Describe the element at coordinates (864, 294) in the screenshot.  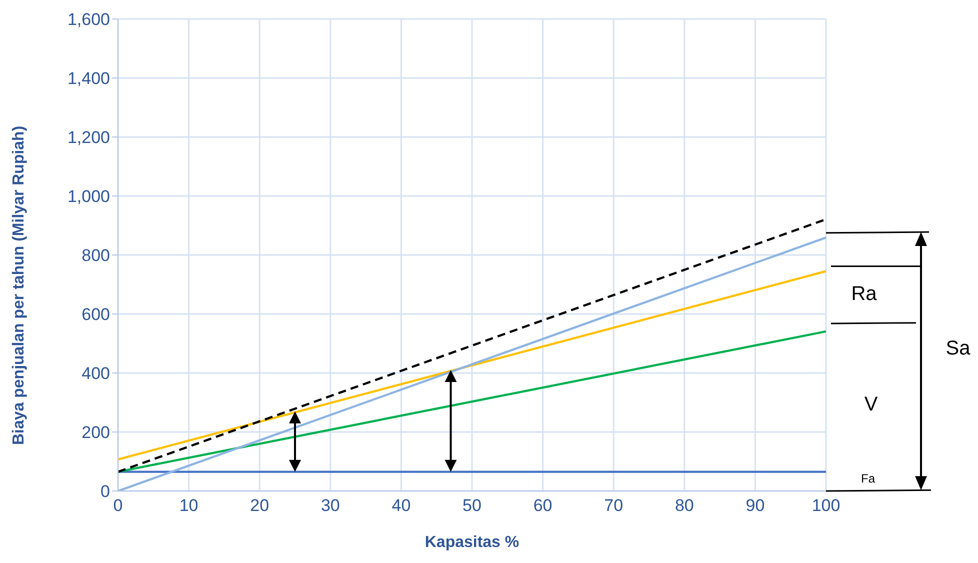
I see `text: Ra` at that location.